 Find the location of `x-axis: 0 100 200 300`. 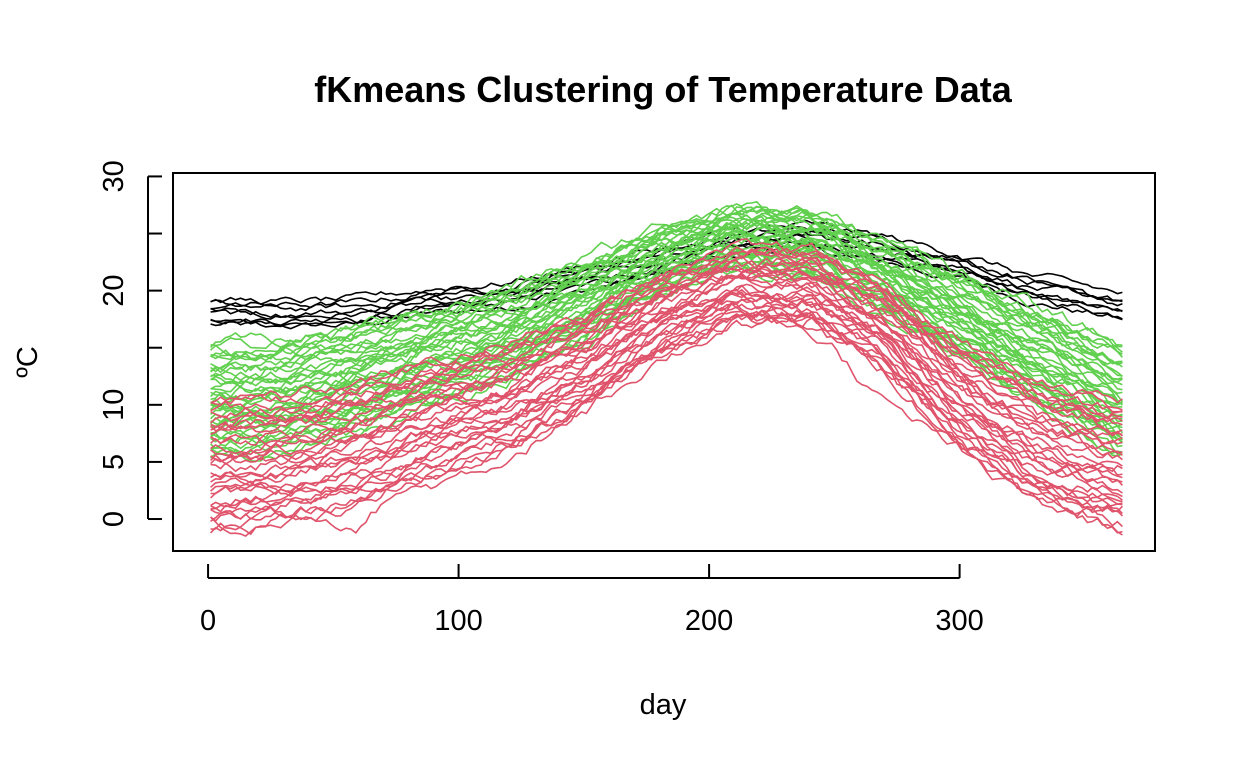

x-axis: 0 100 200 300 is located at coordinates (592, 600).